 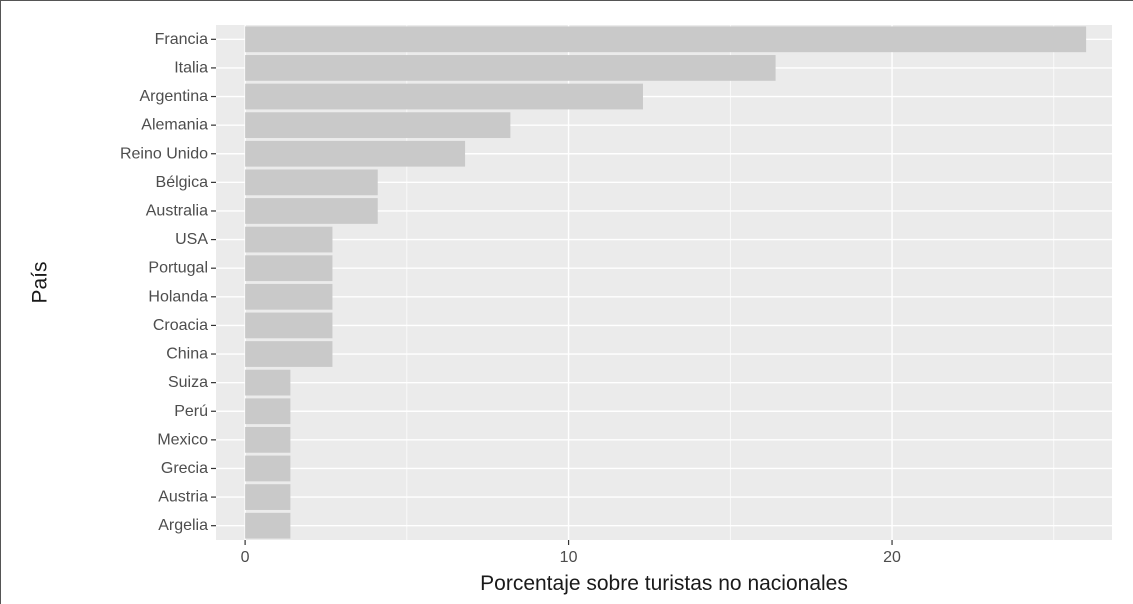 I want to click on y-tick-label: USA, so click(x=191, y=239).